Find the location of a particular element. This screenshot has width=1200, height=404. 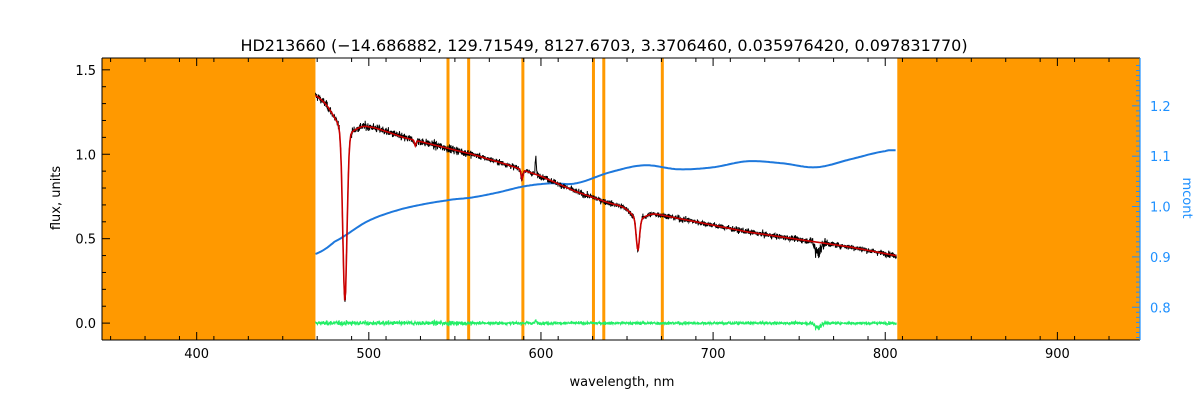

y2-tick-label-1.2: 1.2 is located at coordinates (1160, 107).